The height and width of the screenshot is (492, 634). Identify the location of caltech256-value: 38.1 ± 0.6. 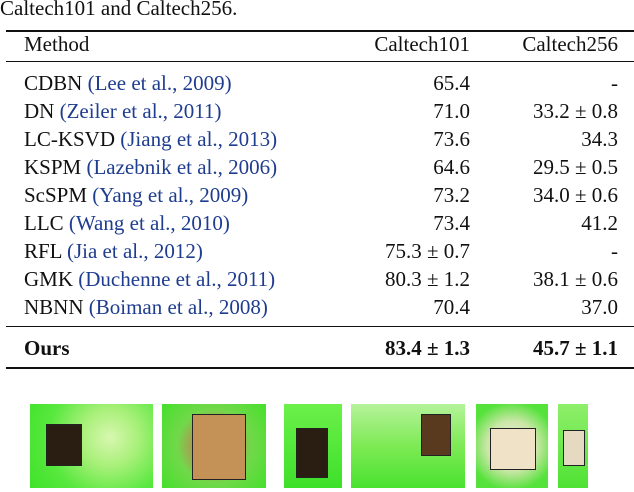
(575, 279).